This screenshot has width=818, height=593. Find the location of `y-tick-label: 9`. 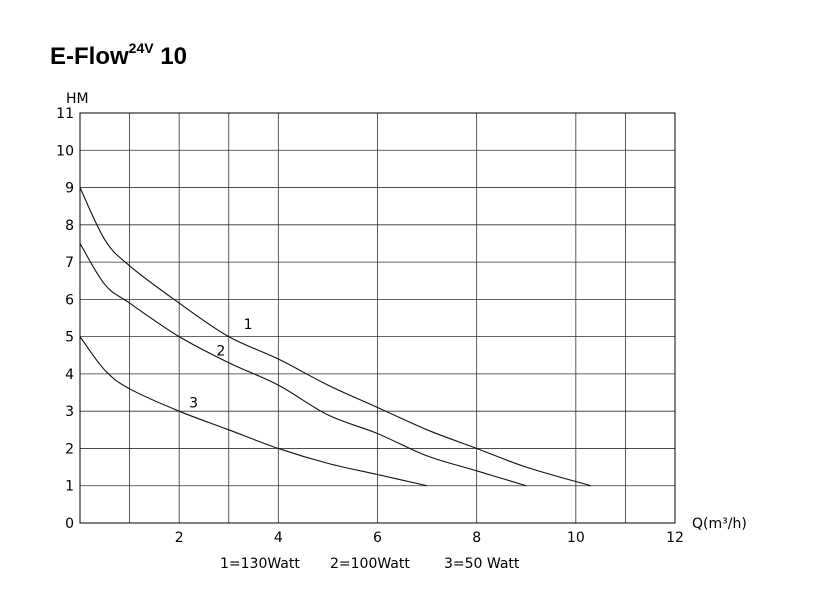

y-tick-label: 9 is located at coordinates (69, 189).